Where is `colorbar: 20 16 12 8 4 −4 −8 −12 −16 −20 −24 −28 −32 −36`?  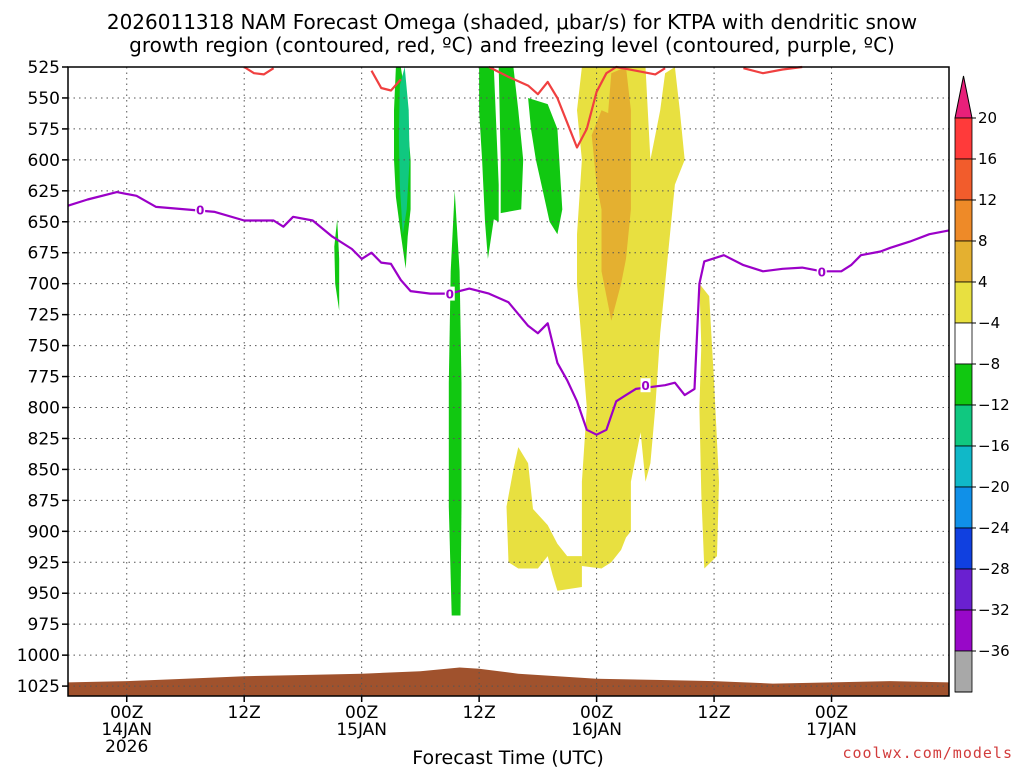 colorbar: 20 16 12 8 4 −4 −8 −12 −16 −20 −24 −28 −32 −36 is located at coordinates (982, 384).